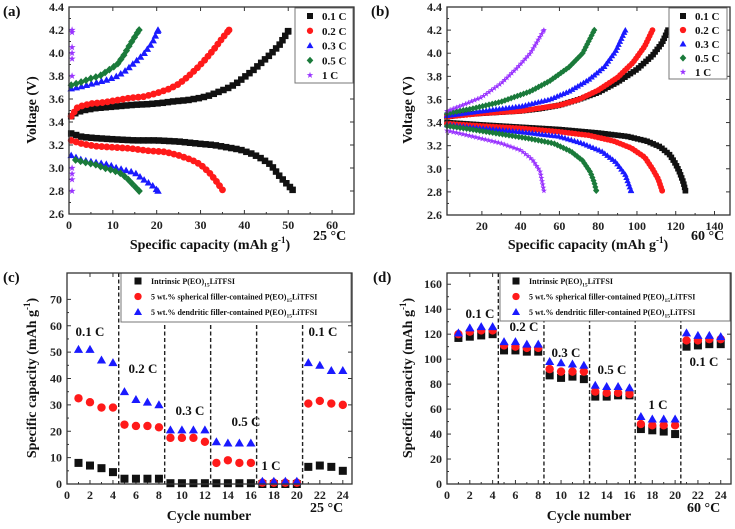  Describe the element at coordinates (12, 12) in the screenshot. I see `panel-label: (a)` at that location.